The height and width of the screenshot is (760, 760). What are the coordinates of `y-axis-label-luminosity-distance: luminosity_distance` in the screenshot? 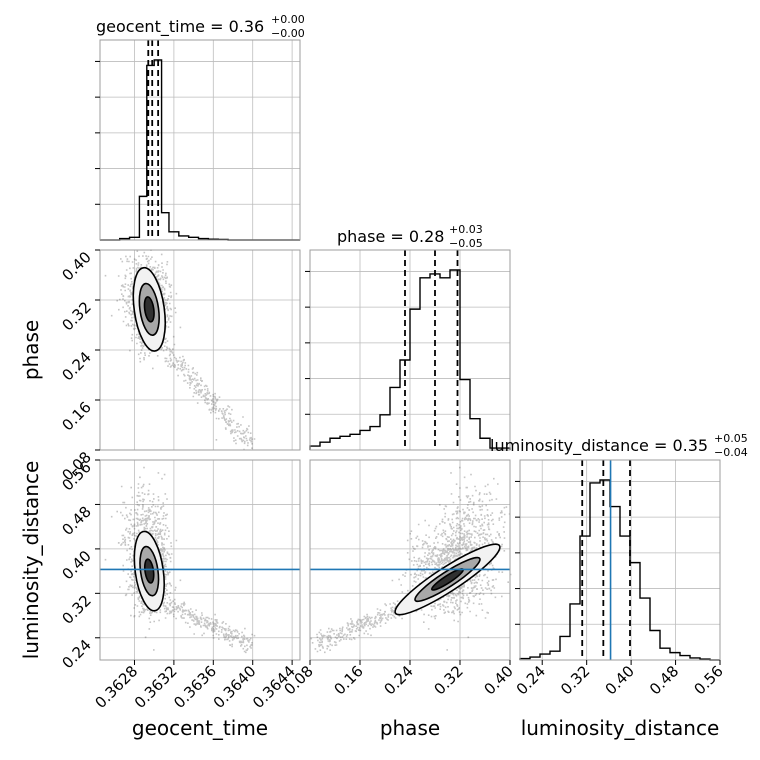 It's located at (31, 560).